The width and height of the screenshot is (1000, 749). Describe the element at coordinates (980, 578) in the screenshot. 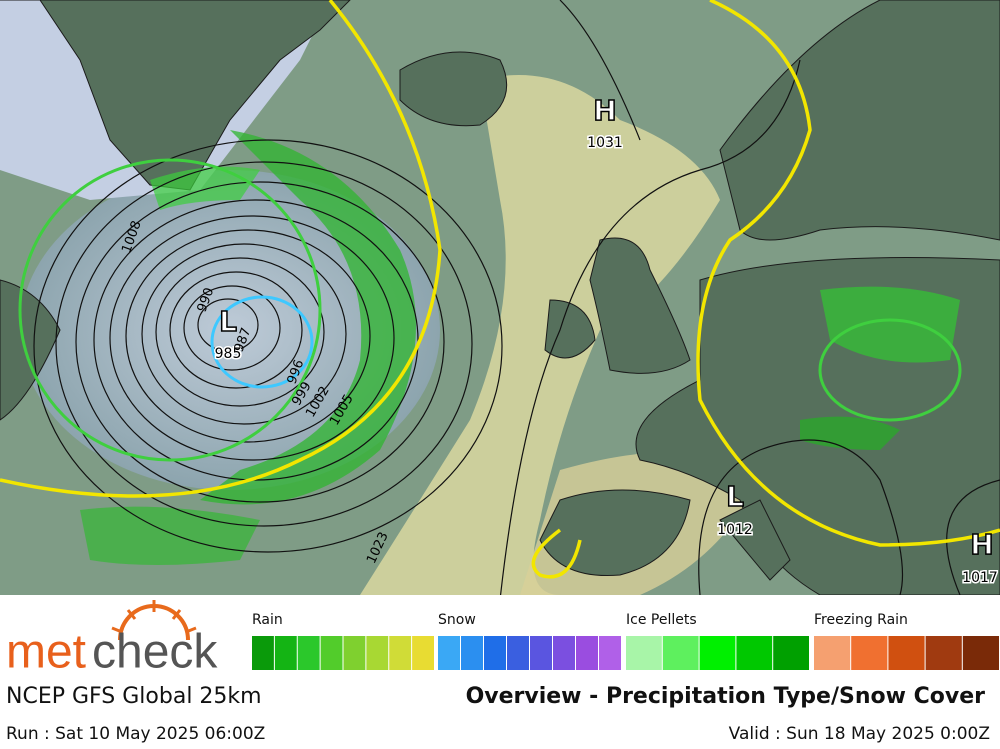

I see `pressure-value: 1017` at that location.